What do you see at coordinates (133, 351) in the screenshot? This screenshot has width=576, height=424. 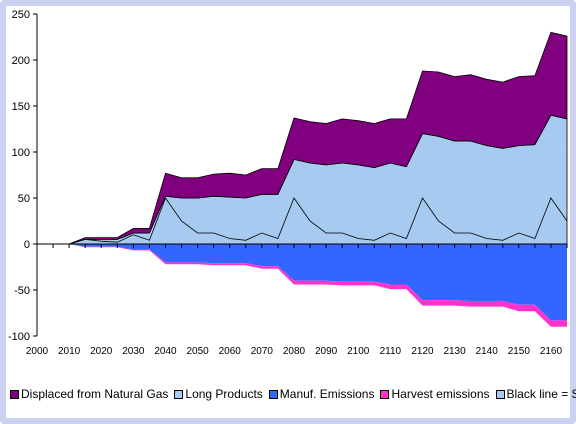 I see `x-tick-label: 2030` at bounding box center [133, 351].